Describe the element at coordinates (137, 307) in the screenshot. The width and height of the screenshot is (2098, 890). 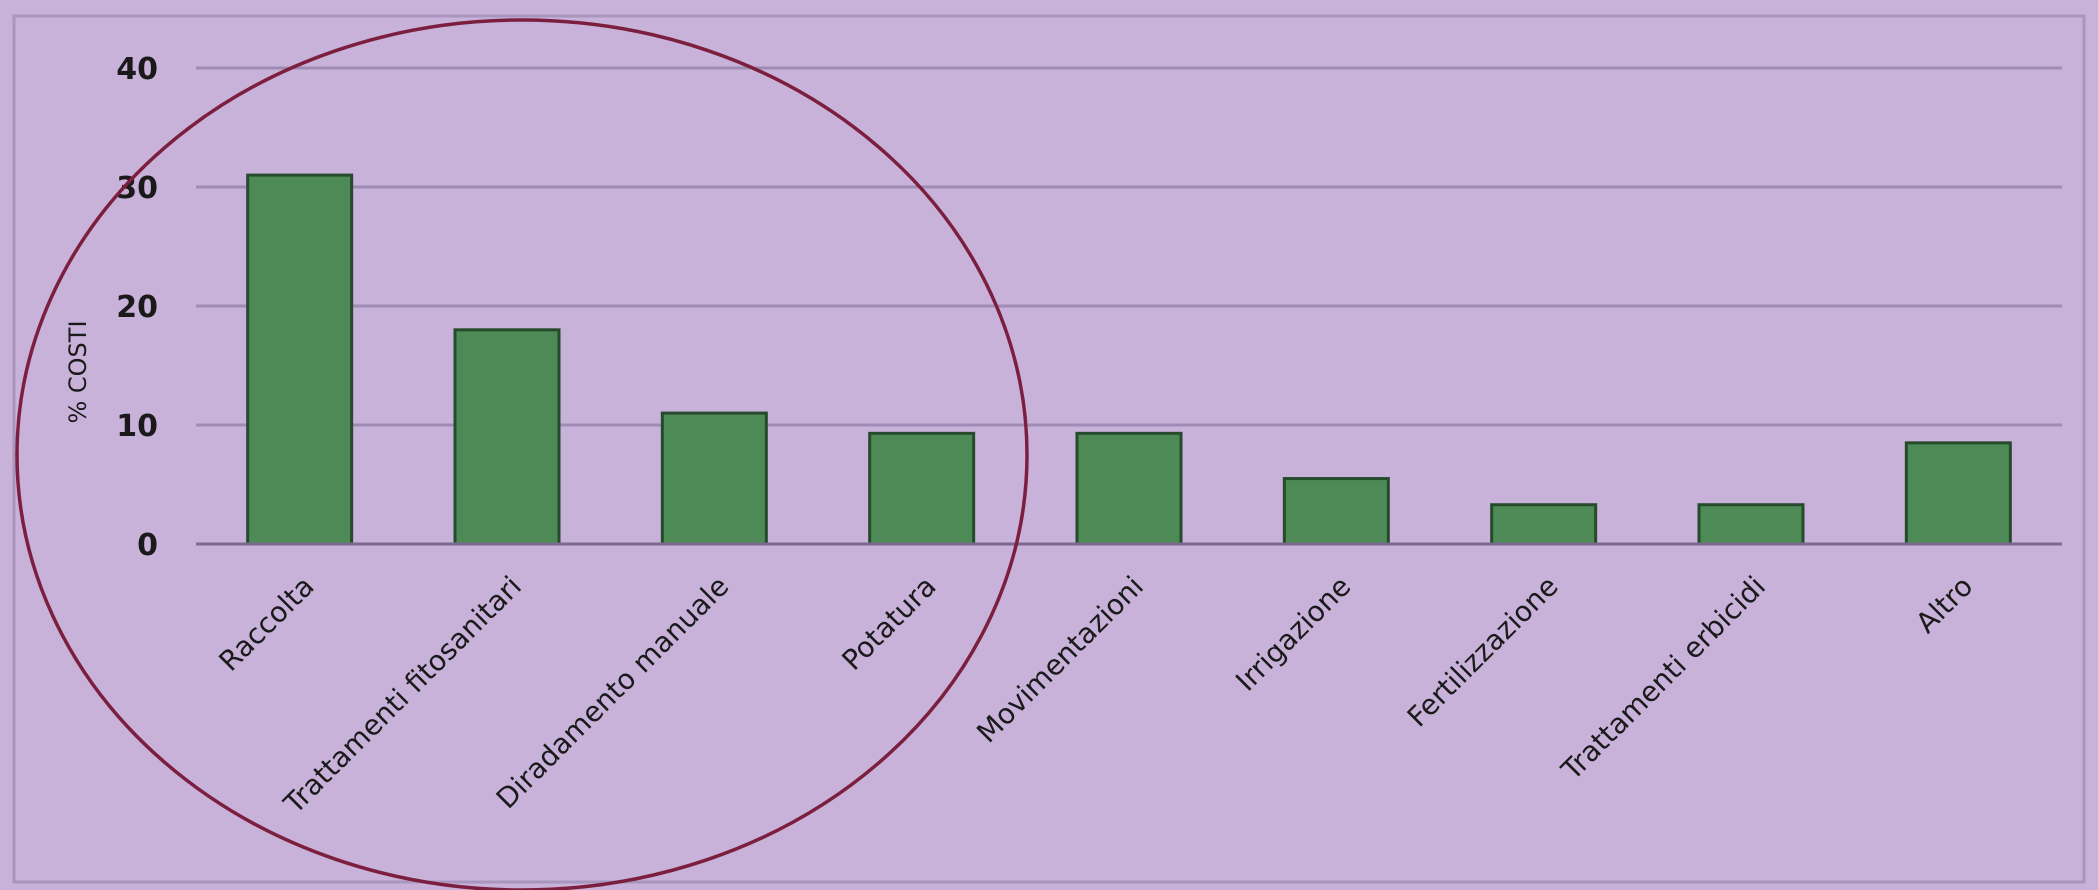
I see `y-tick-label: 20` at that location.